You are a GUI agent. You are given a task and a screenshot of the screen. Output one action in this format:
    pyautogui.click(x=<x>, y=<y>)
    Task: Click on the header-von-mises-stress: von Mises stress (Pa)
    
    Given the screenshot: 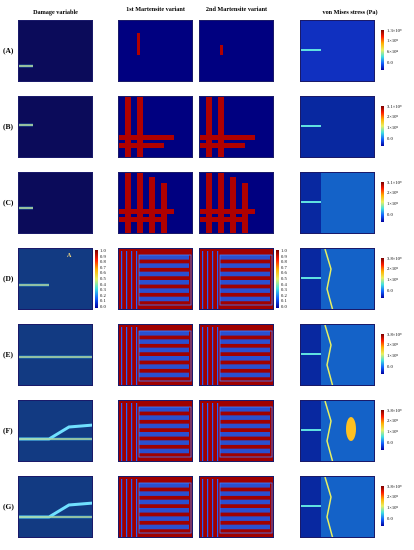 What is the action you would take?
    pyautogui.click(x=350, y=12)
    